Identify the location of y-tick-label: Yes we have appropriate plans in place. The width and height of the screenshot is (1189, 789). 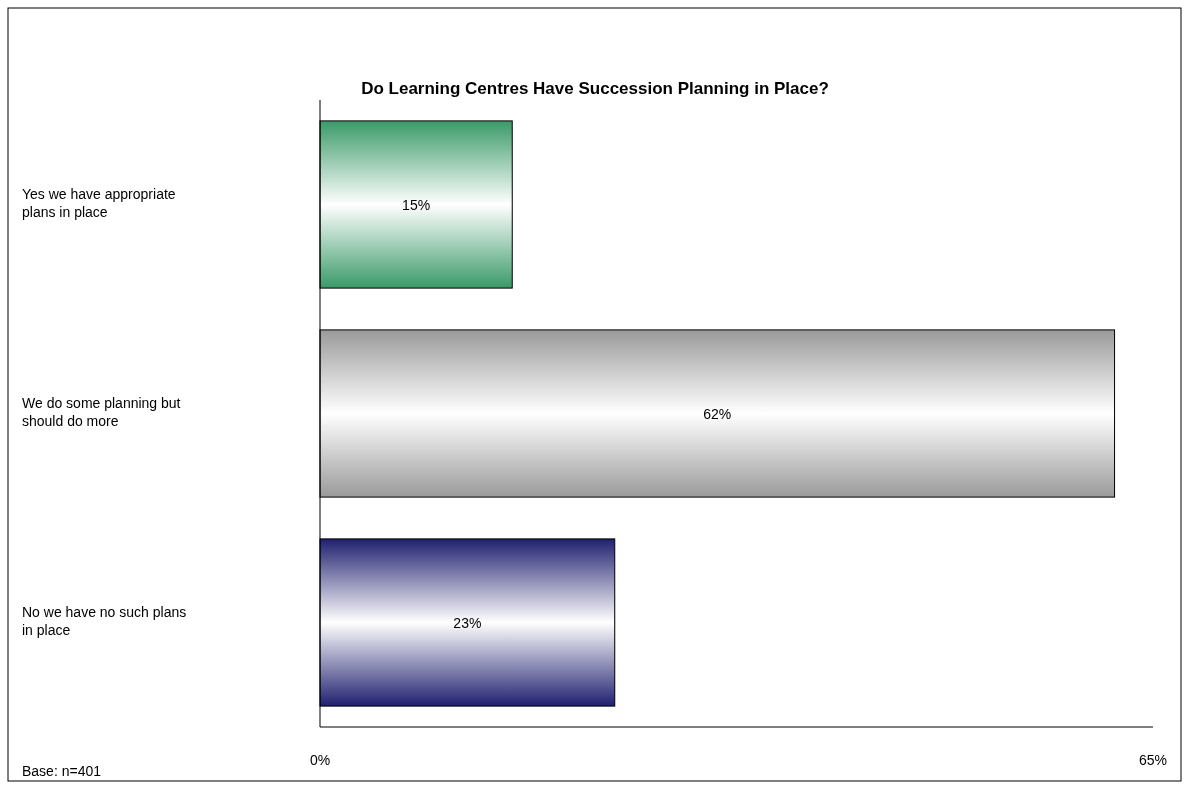
(99, 202).